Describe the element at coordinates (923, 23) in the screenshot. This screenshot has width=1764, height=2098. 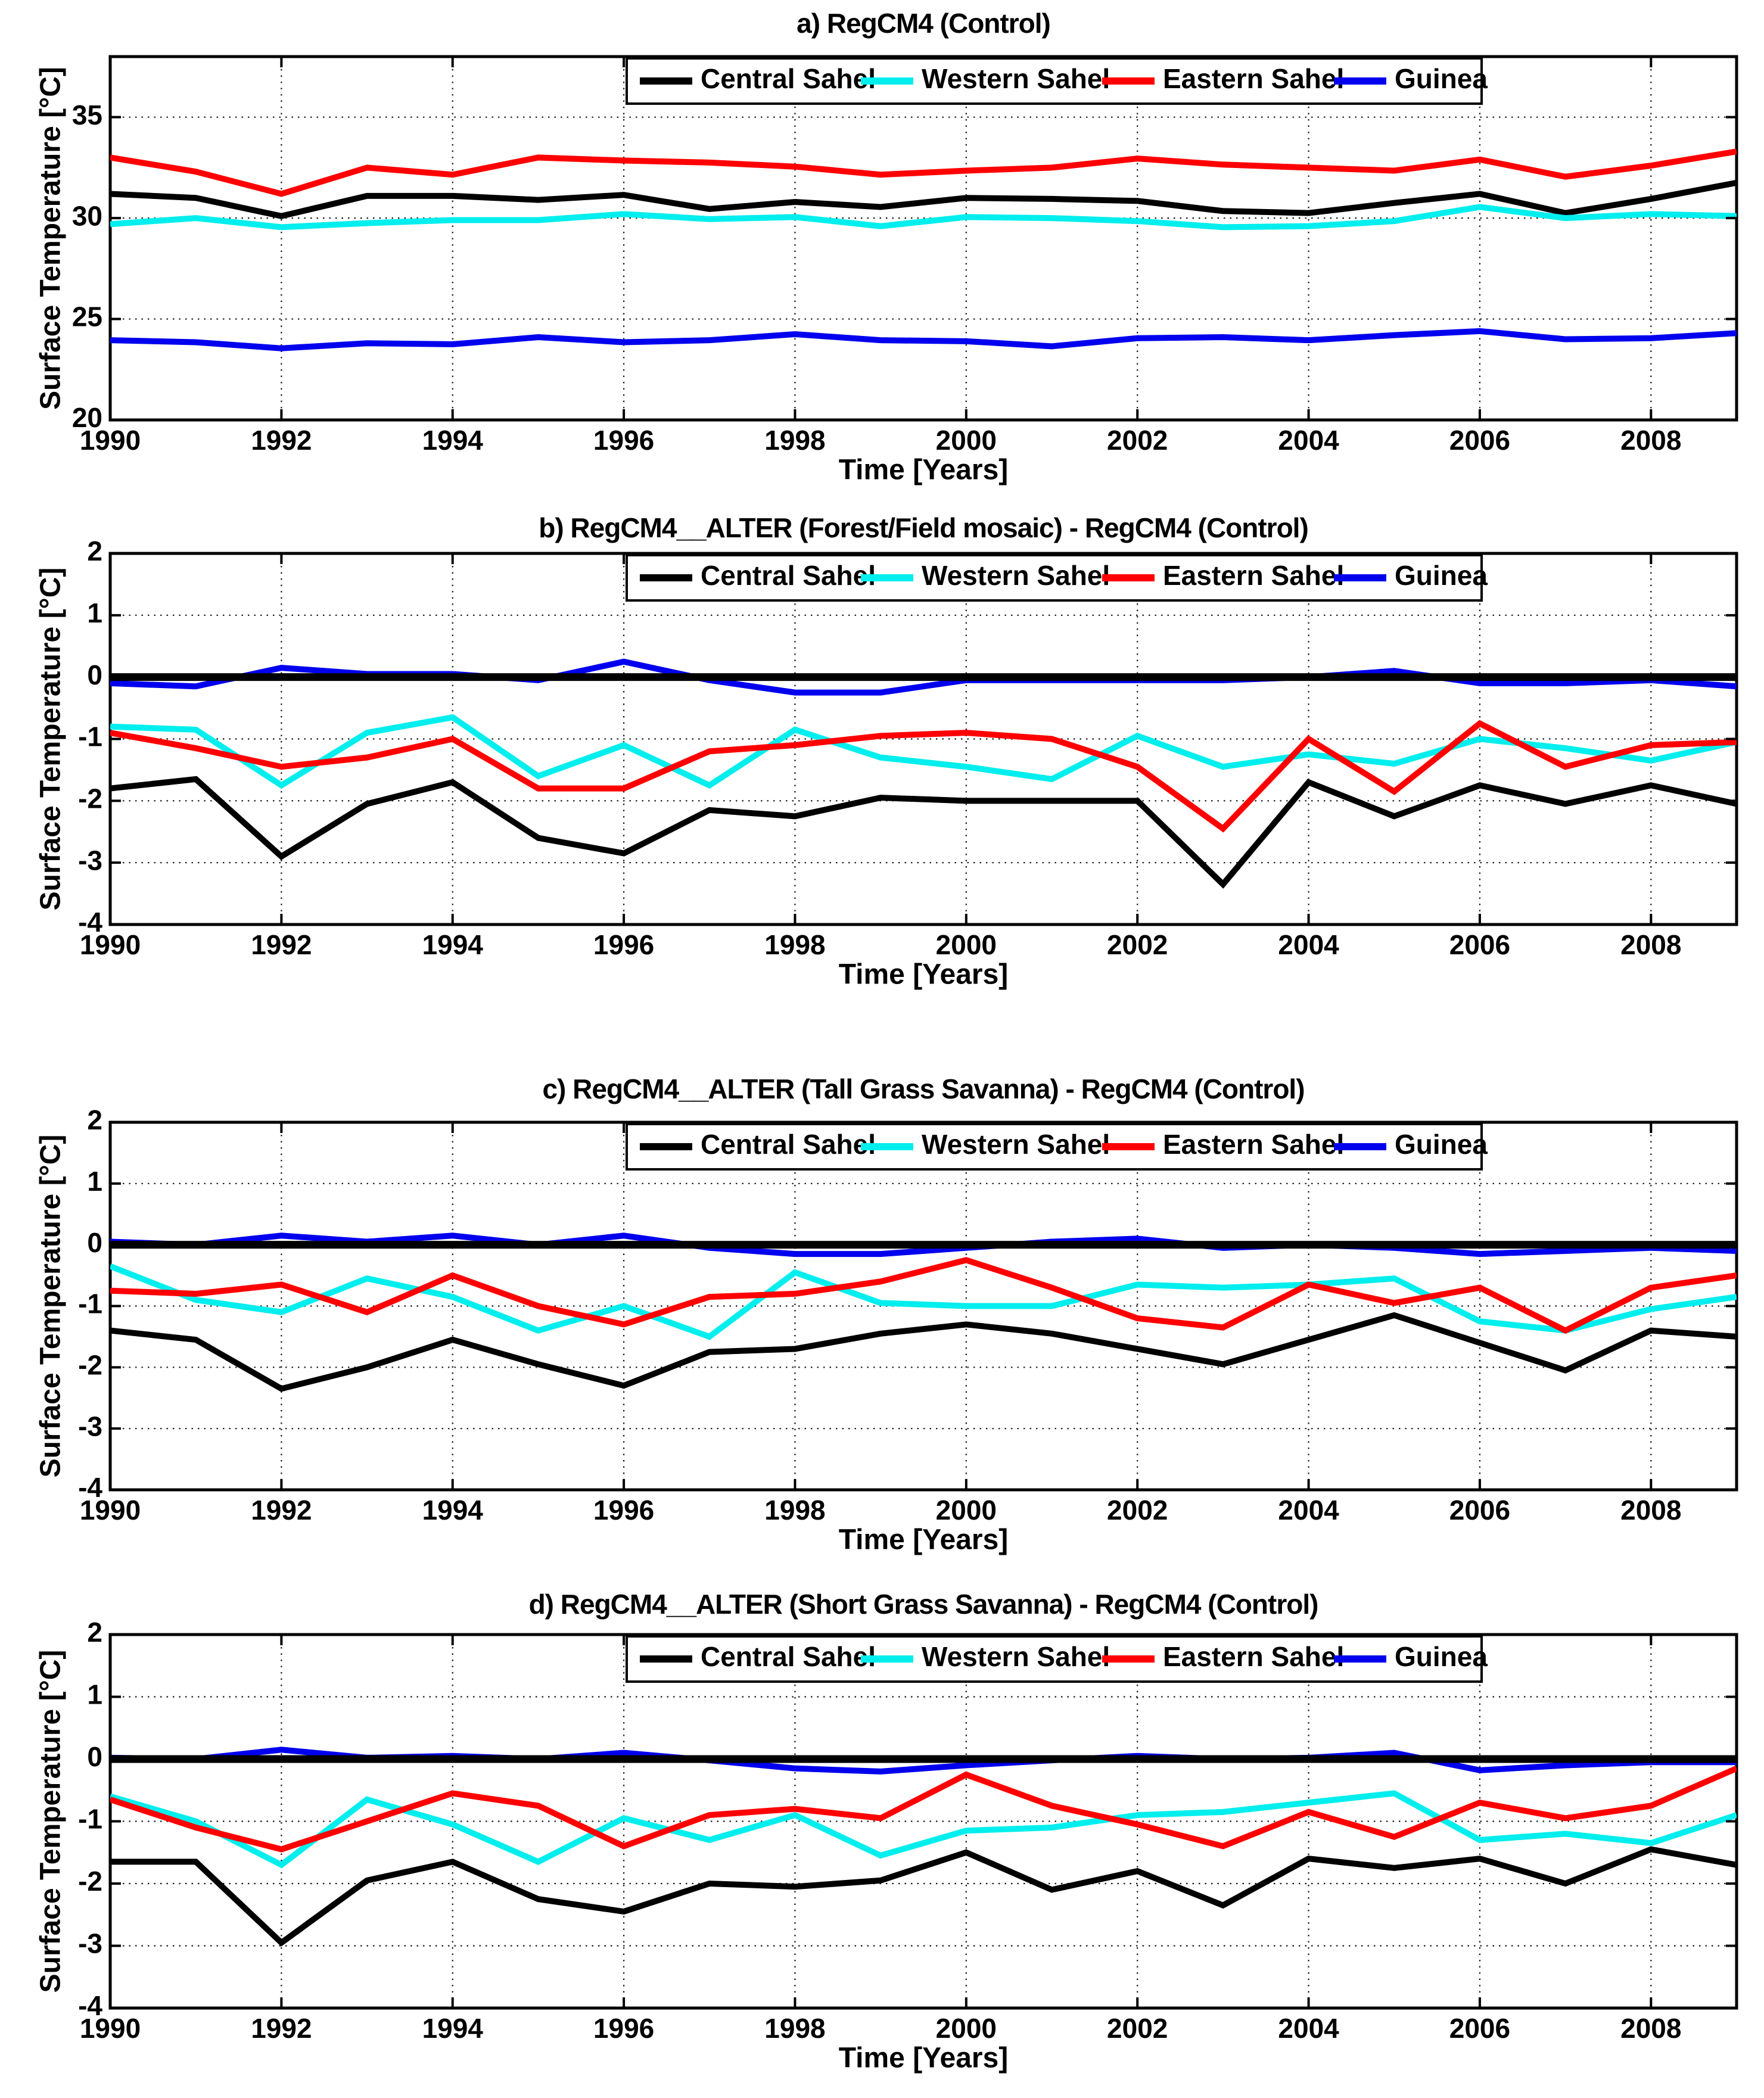
I see `panel-a-title: a) RegCM4 (Control)` at that location.